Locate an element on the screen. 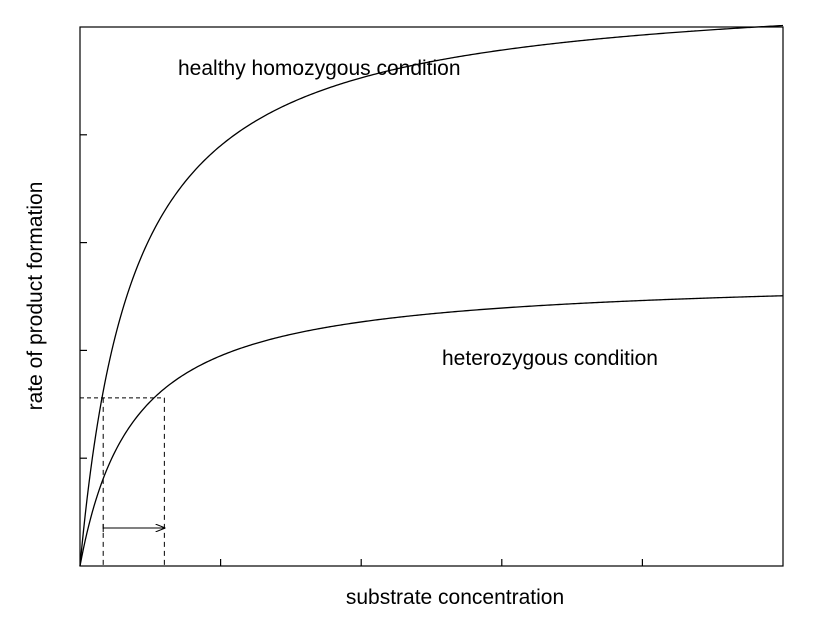  series-label-heterozygous: heterozygous condition is located at coordinates (550, 358).